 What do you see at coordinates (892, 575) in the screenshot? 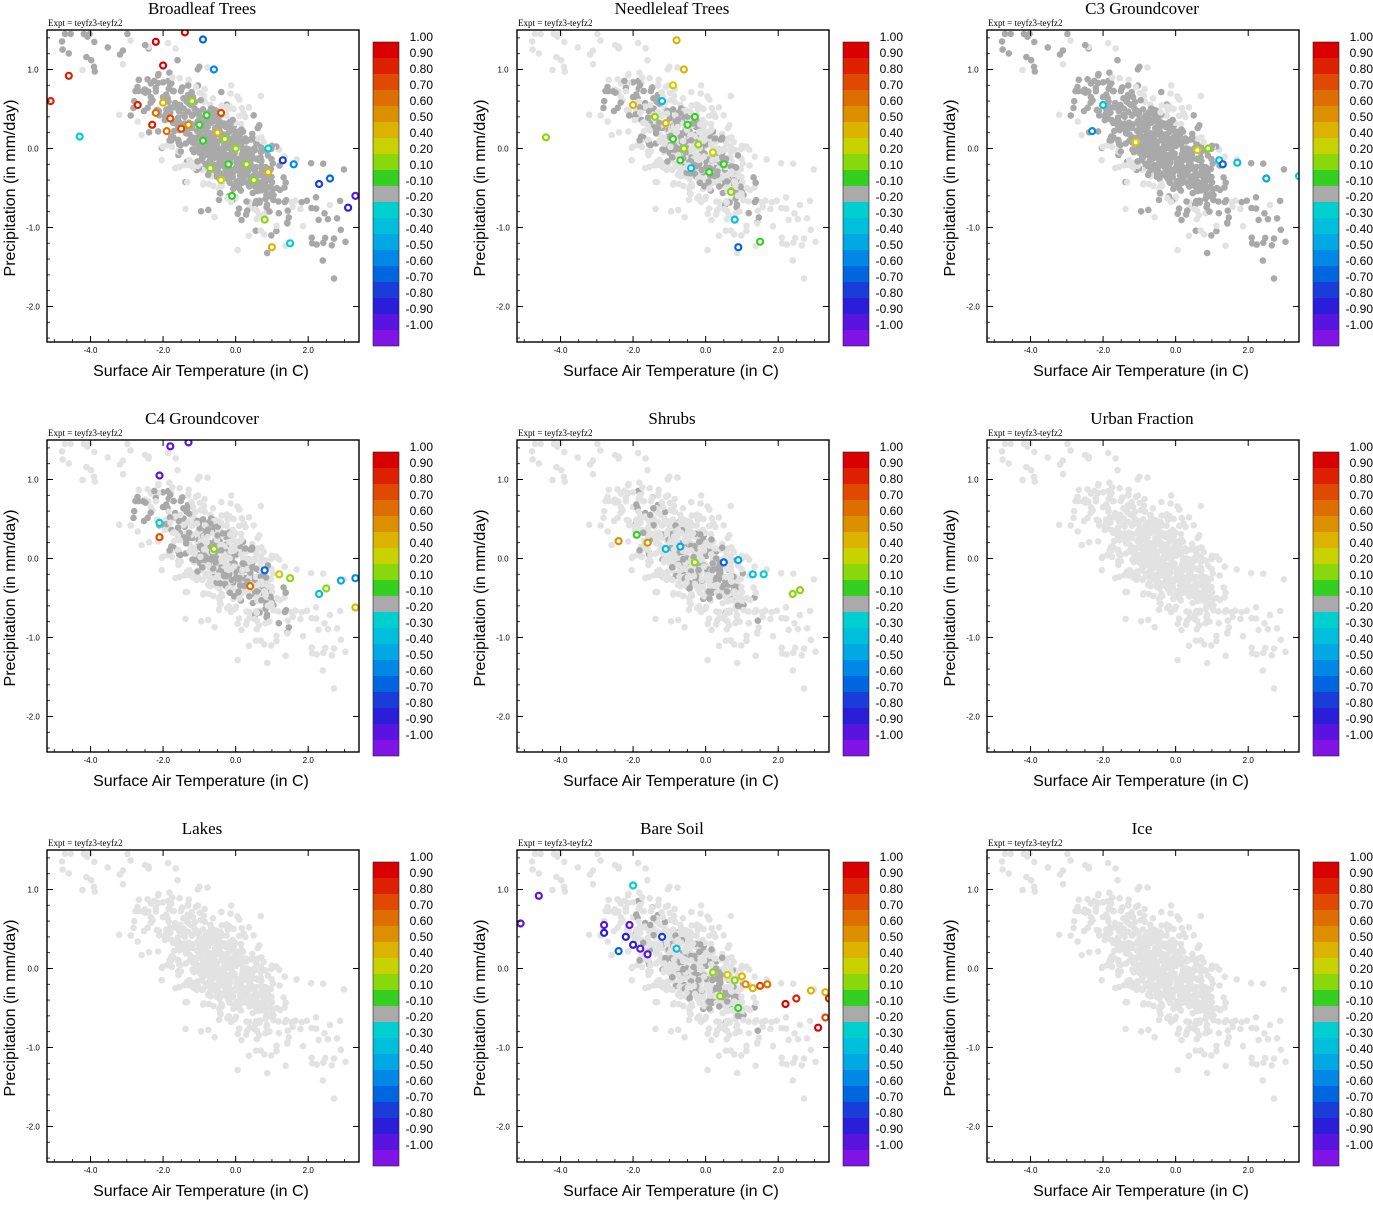
I see `colorbar-label: 0.10` at bounding box center [892, 575].